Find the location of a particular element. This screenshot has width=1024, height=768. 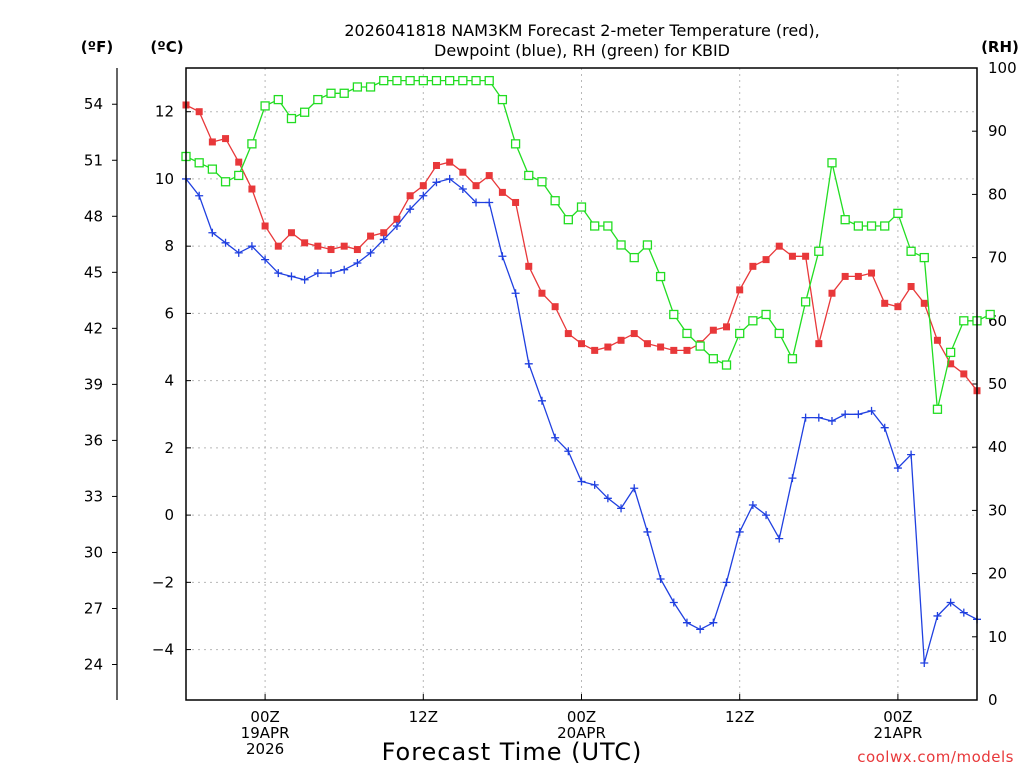

fahrenheit-tick-label: 33 is located at coordinates (93, 496).